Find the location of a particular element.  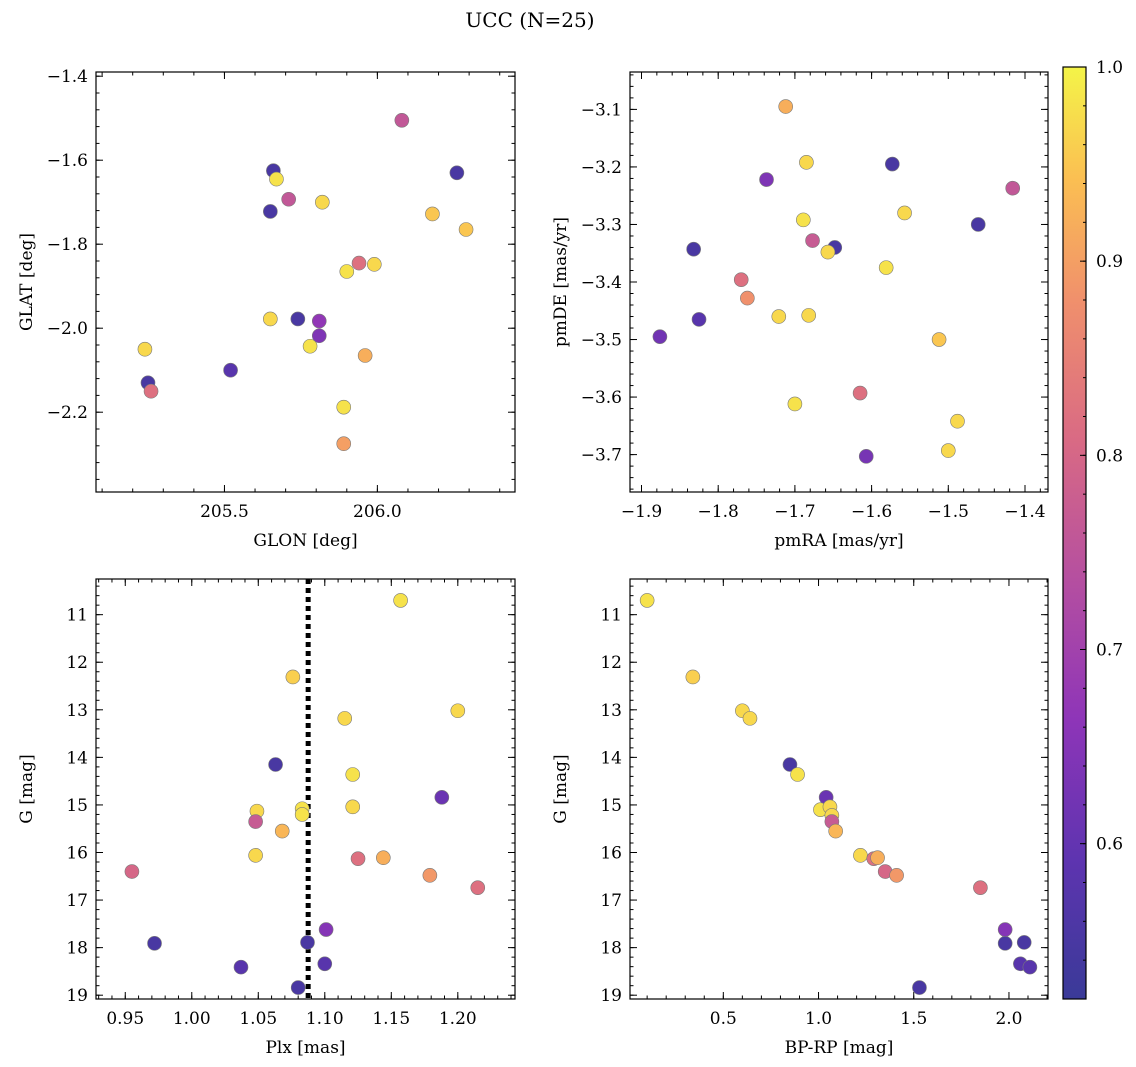

y-tick-label: −3.6 is located at coordinates (601, 398).